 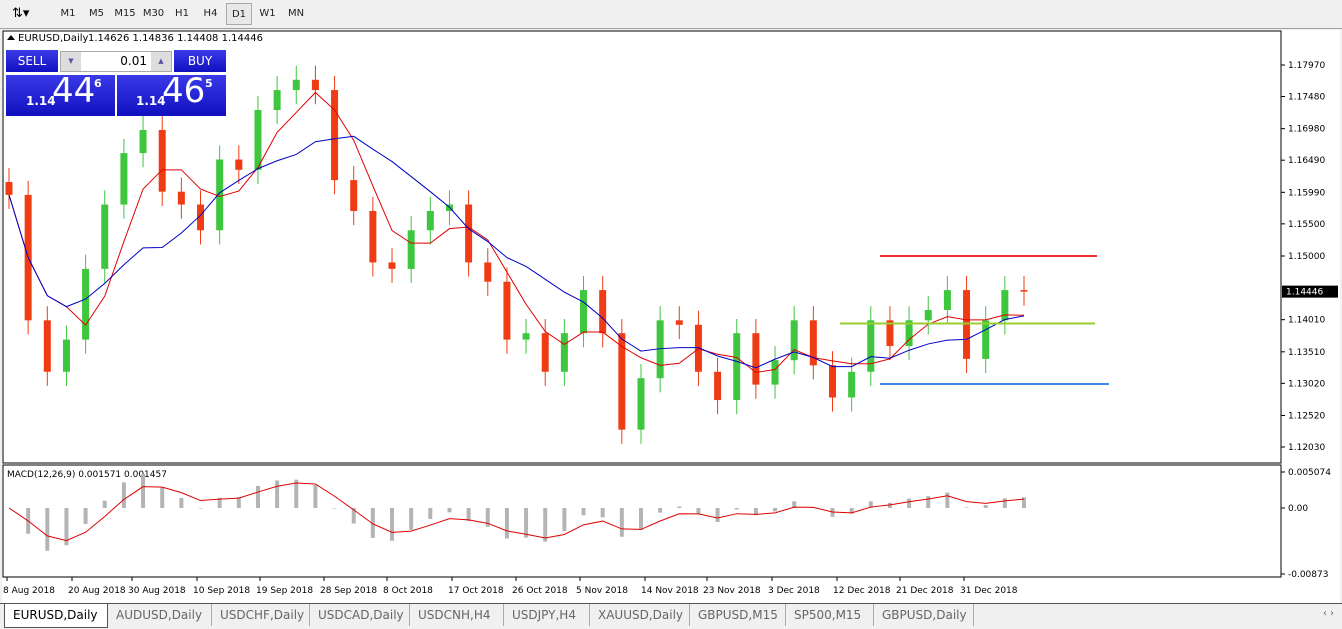 What do you see at coordinates (96, 13) in the screenshot?
I see `timeframe-m5: M5` at bounding box center [96, 13].